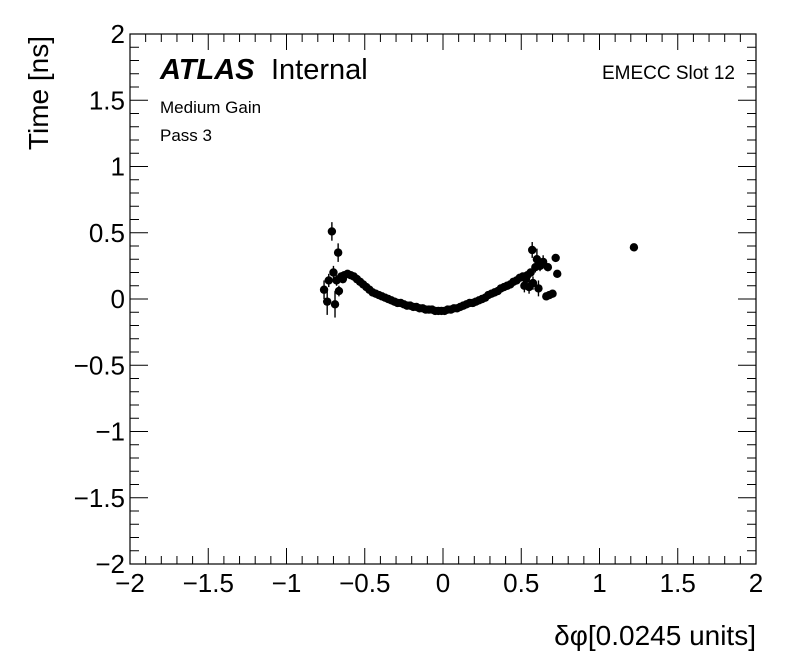  I want to click on y-tick-label: −0.5, so click(99, 365).